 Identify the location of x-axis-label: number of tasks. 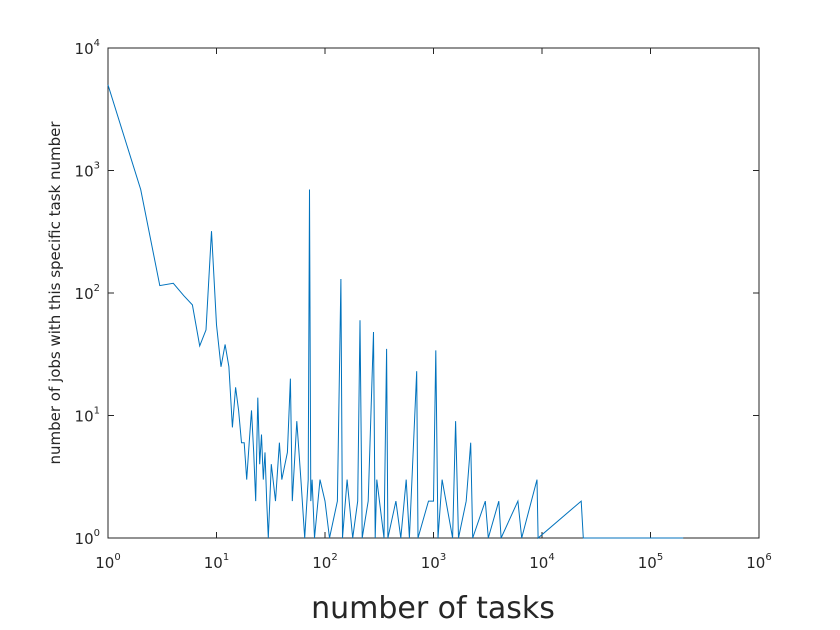
(433, 608).